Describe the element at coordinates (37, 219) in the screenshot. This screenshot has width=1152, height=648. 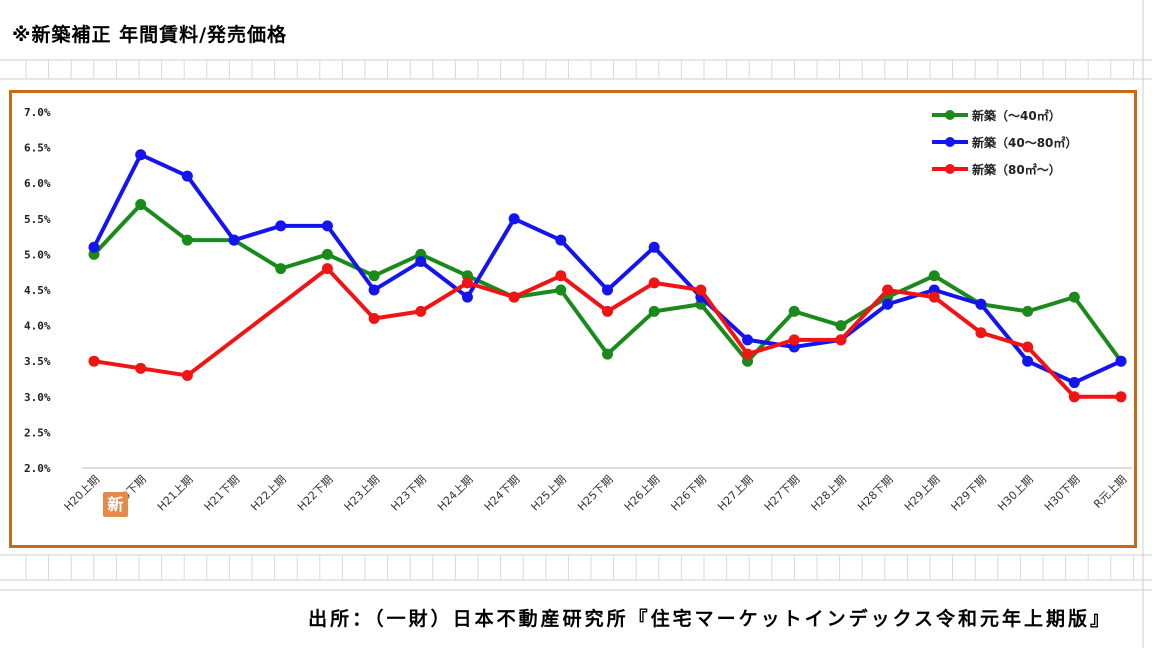
I see `y-tick-label: 5.5%` at that location.